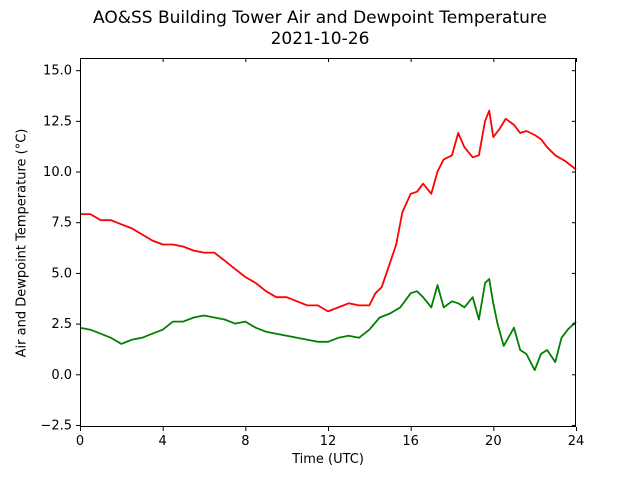 This screenshot has height=480, width=640. I want to click on x-tick-label: 12, so click(328, 441).